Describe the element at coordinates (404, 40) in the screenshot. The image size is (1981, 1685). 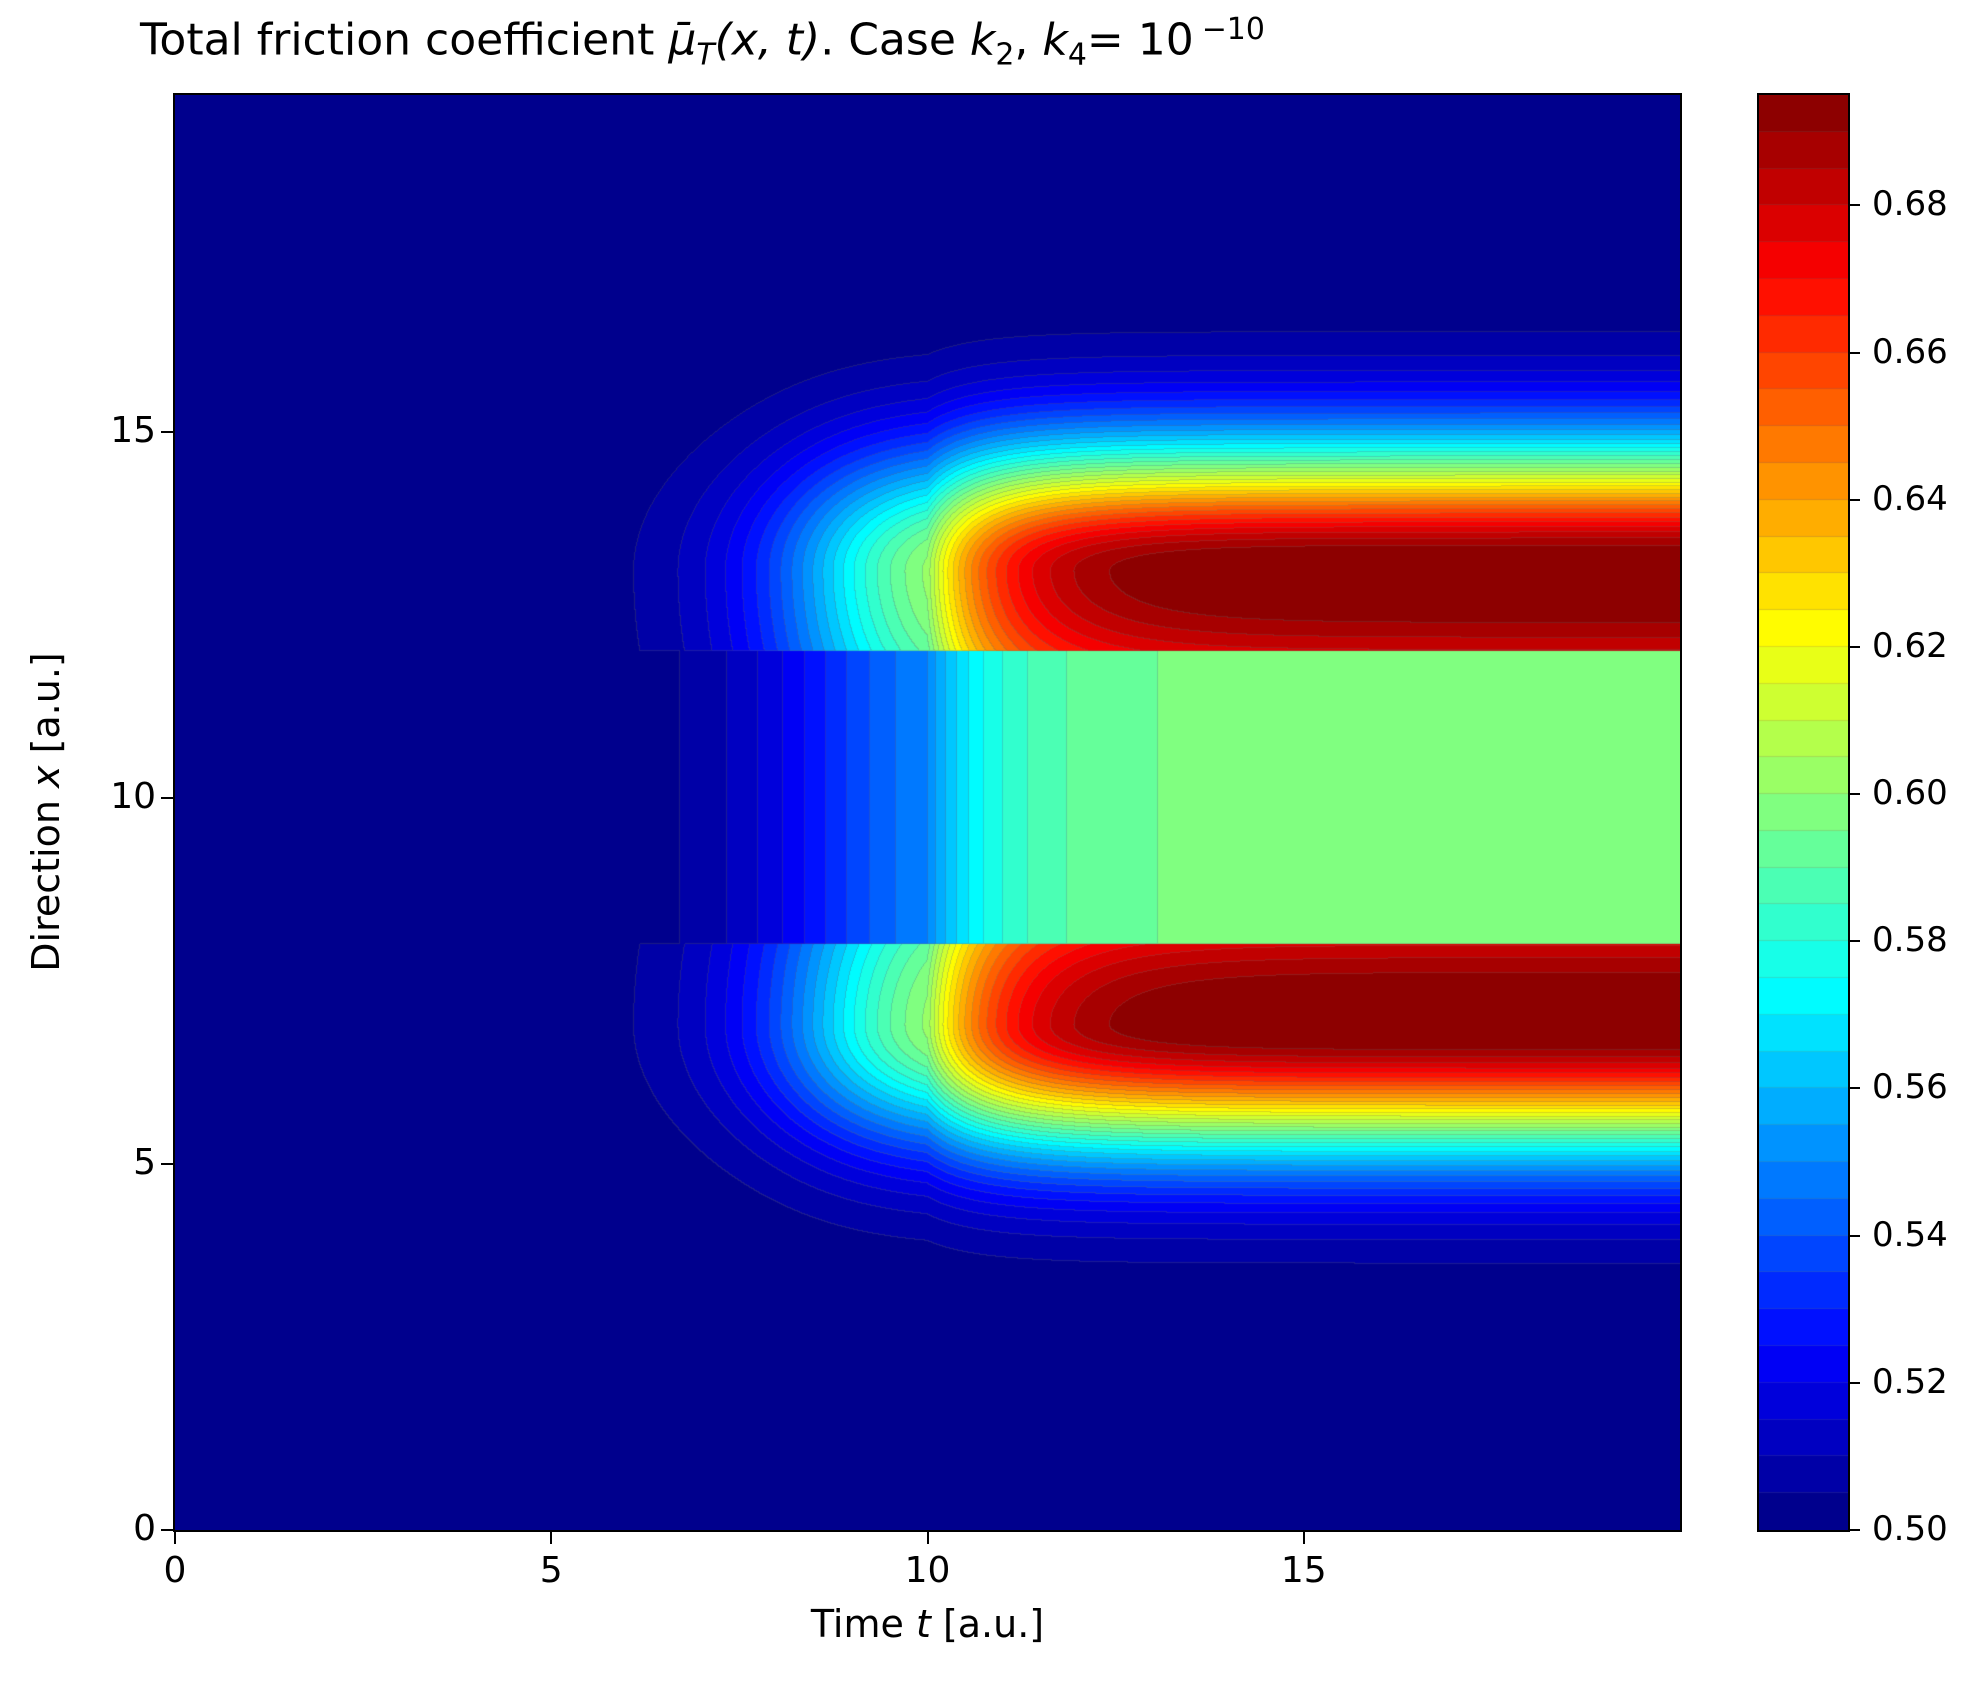
I see `title-text: Total friction coefficient` at that location.